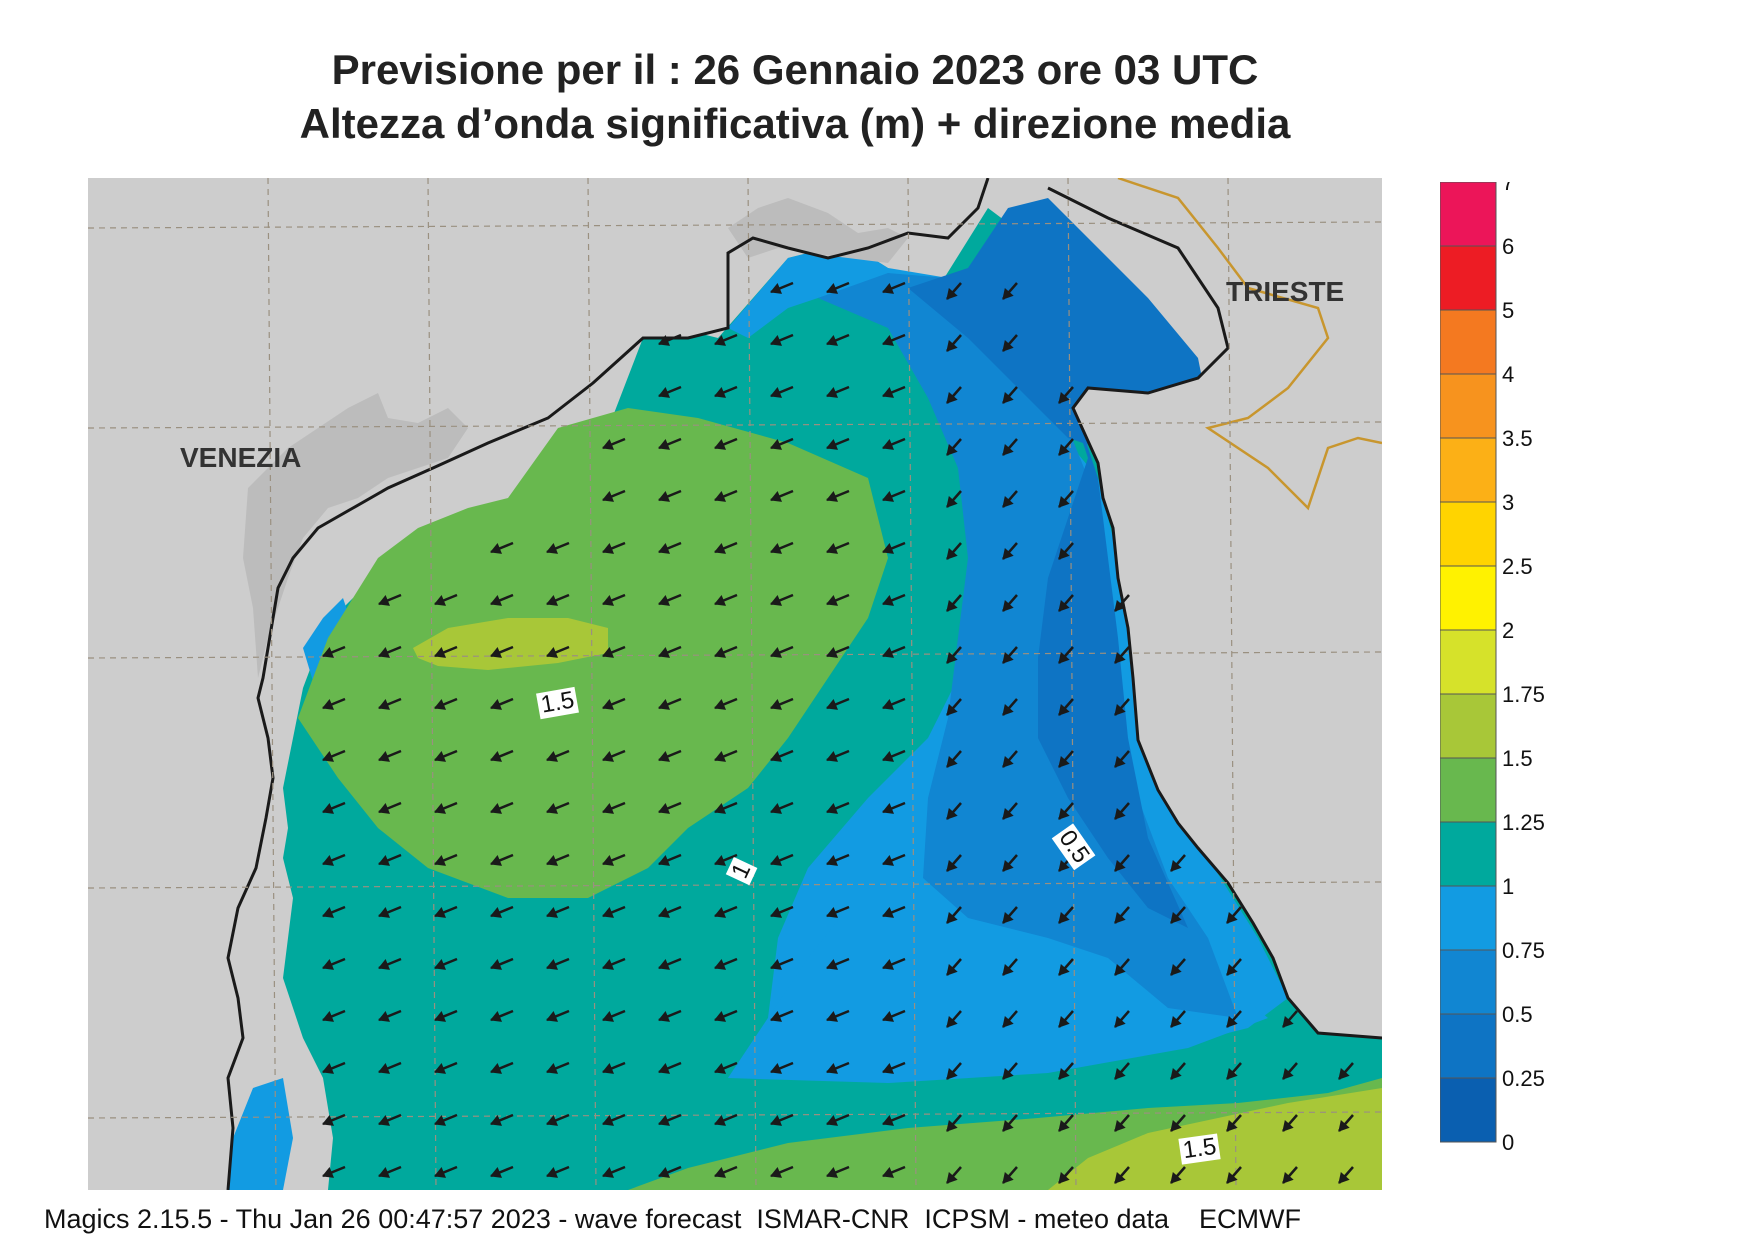 The width and height of the screenshot is (1755, 1242). Describe the element at coordinates (1508, 246) in the screenshot. I see `legend-tick-label: 6` at that location.